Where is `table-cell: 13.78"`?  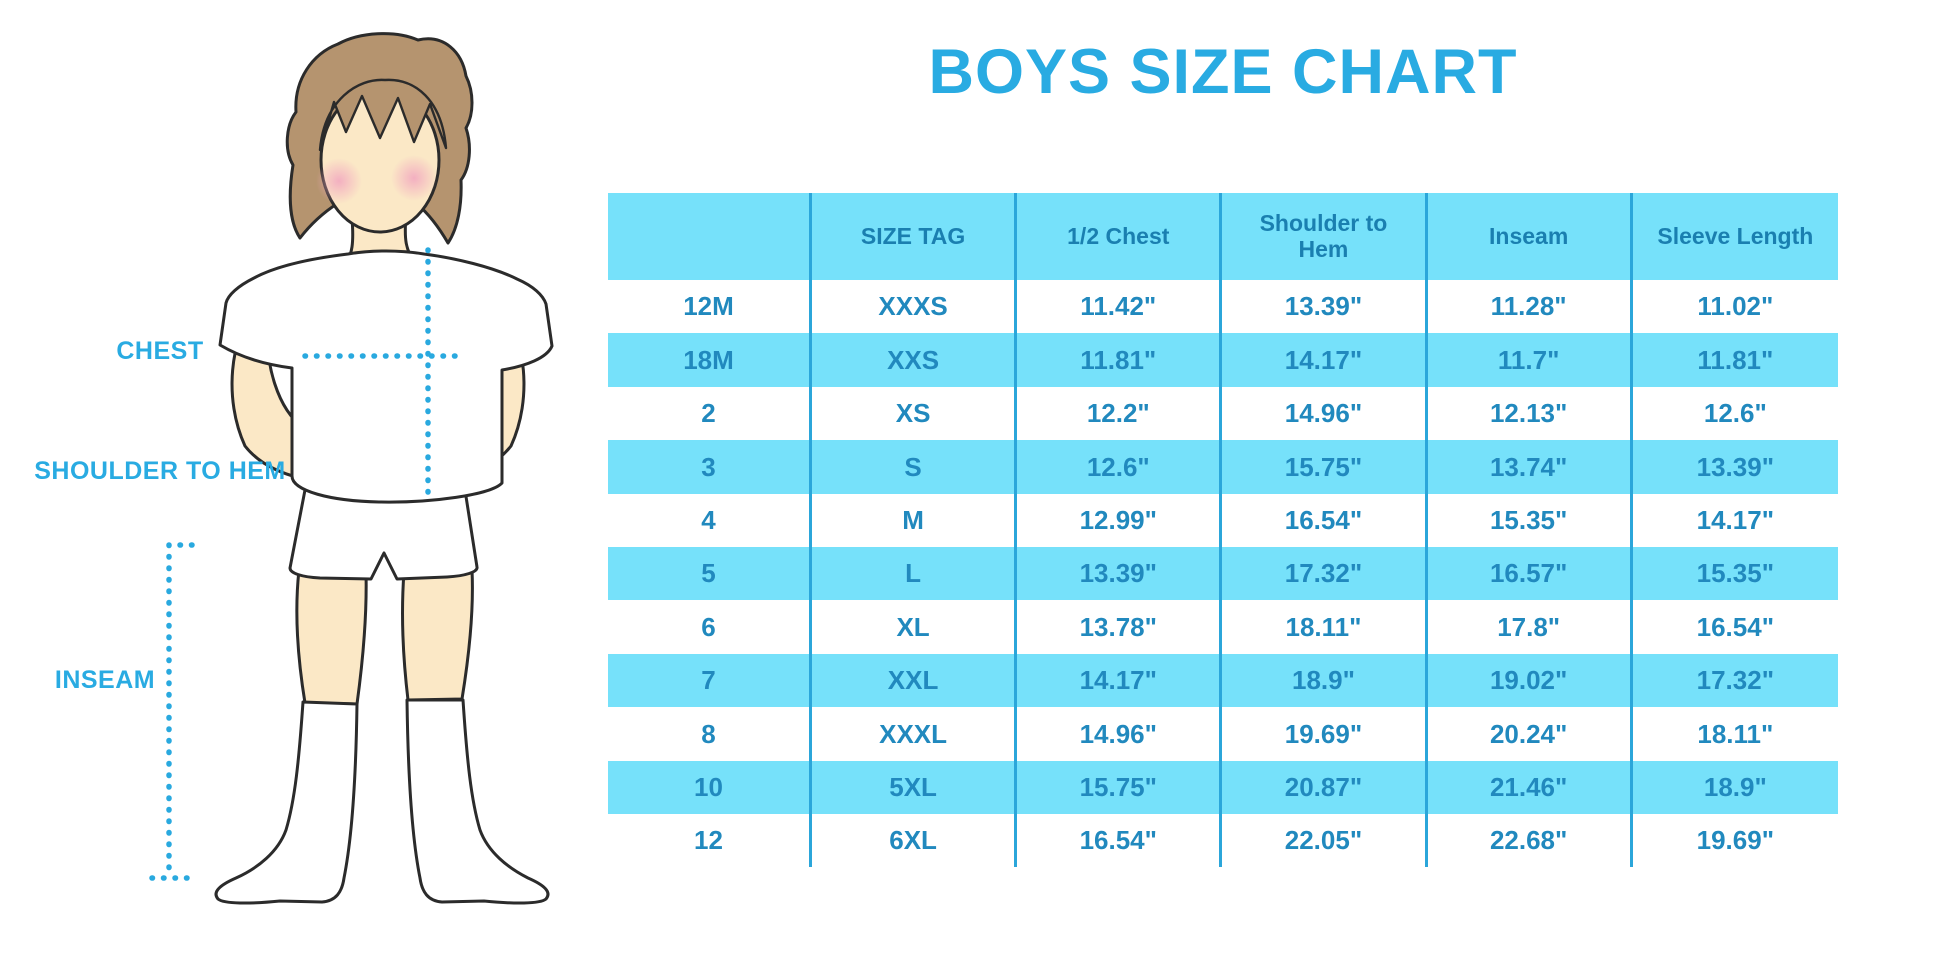
table-cell: 13.78" is located at coordinates (1120, 627).